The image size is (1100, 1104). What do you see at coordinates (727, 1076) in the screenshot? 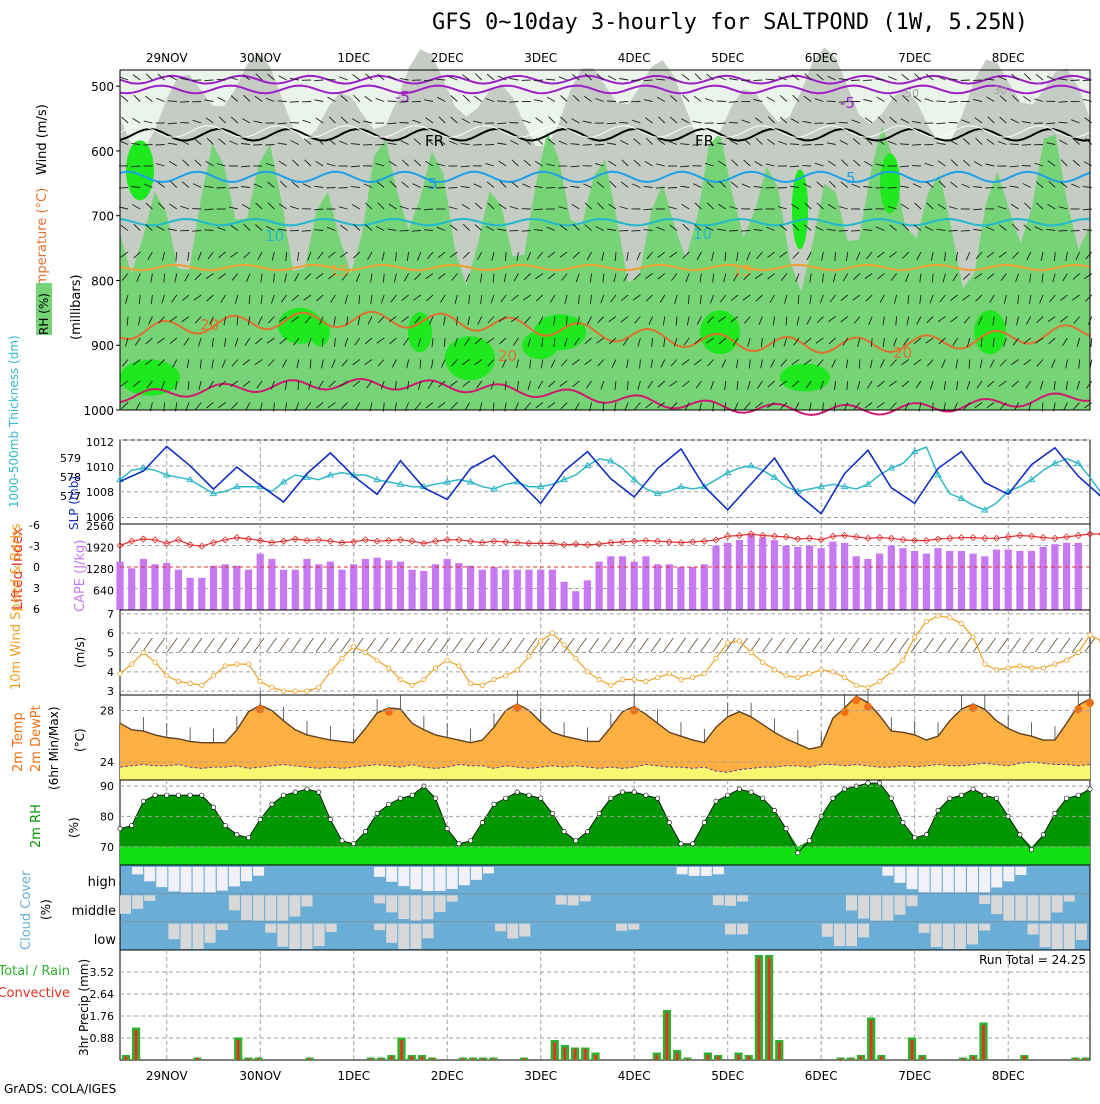
I see `date-label-bottom: 5DEC` at bounding box center [727, 1076].